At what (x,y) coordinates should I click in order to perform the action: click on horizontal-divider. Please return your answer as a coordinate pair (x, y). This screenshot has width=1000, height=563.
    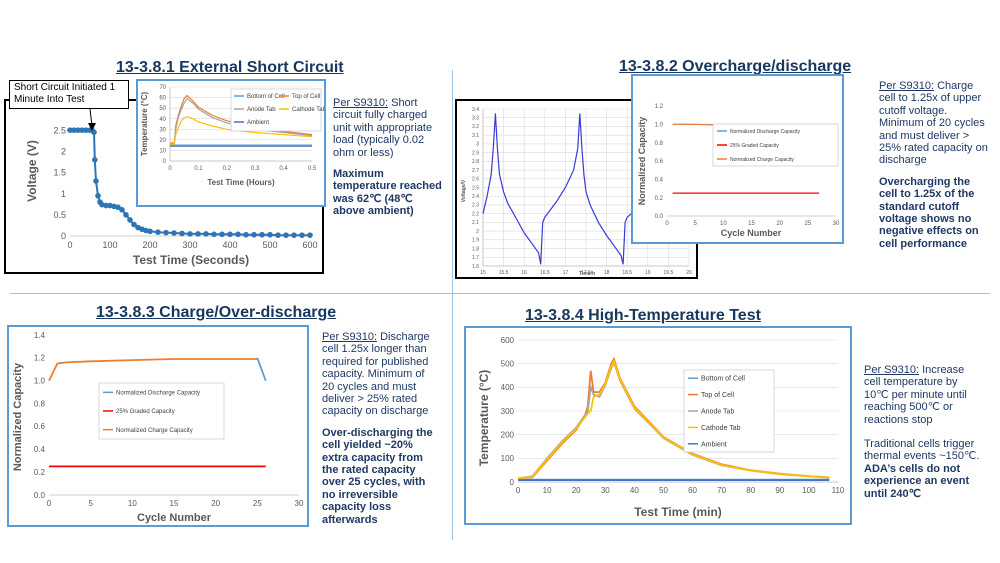
    Looking at the image, I should click on (500, 293).